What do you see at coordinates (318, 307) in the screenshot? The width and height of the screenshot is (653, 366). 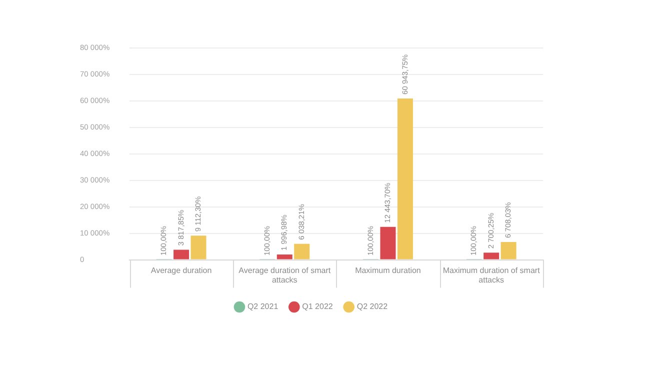 I see `legend-label: Q1 2022` at bounding box center [318, 307].